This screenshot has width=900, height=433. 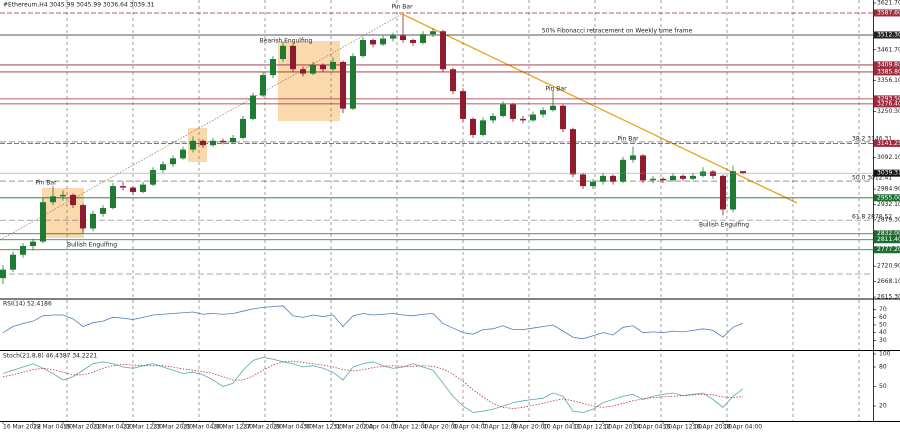 I want to click on y-tick-label: 80, so click(x=883, y=367).